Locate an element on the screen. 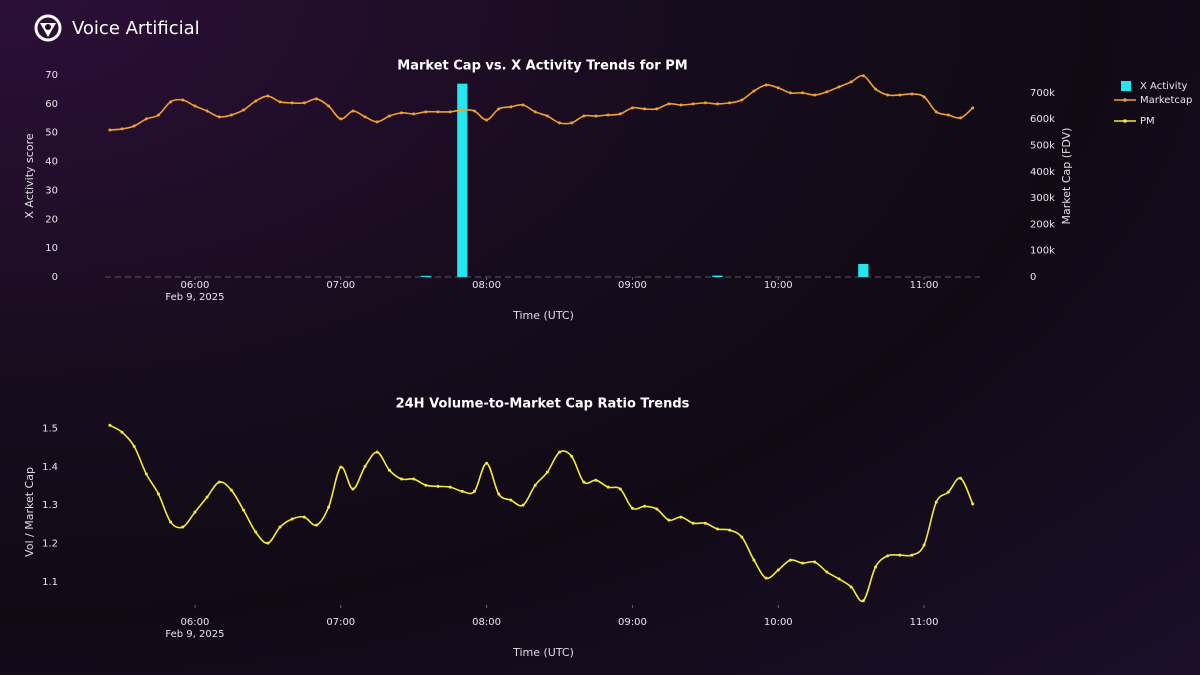 The width and height of the screenshot is (1200, 675). logo is located at coordinates (48, 28).